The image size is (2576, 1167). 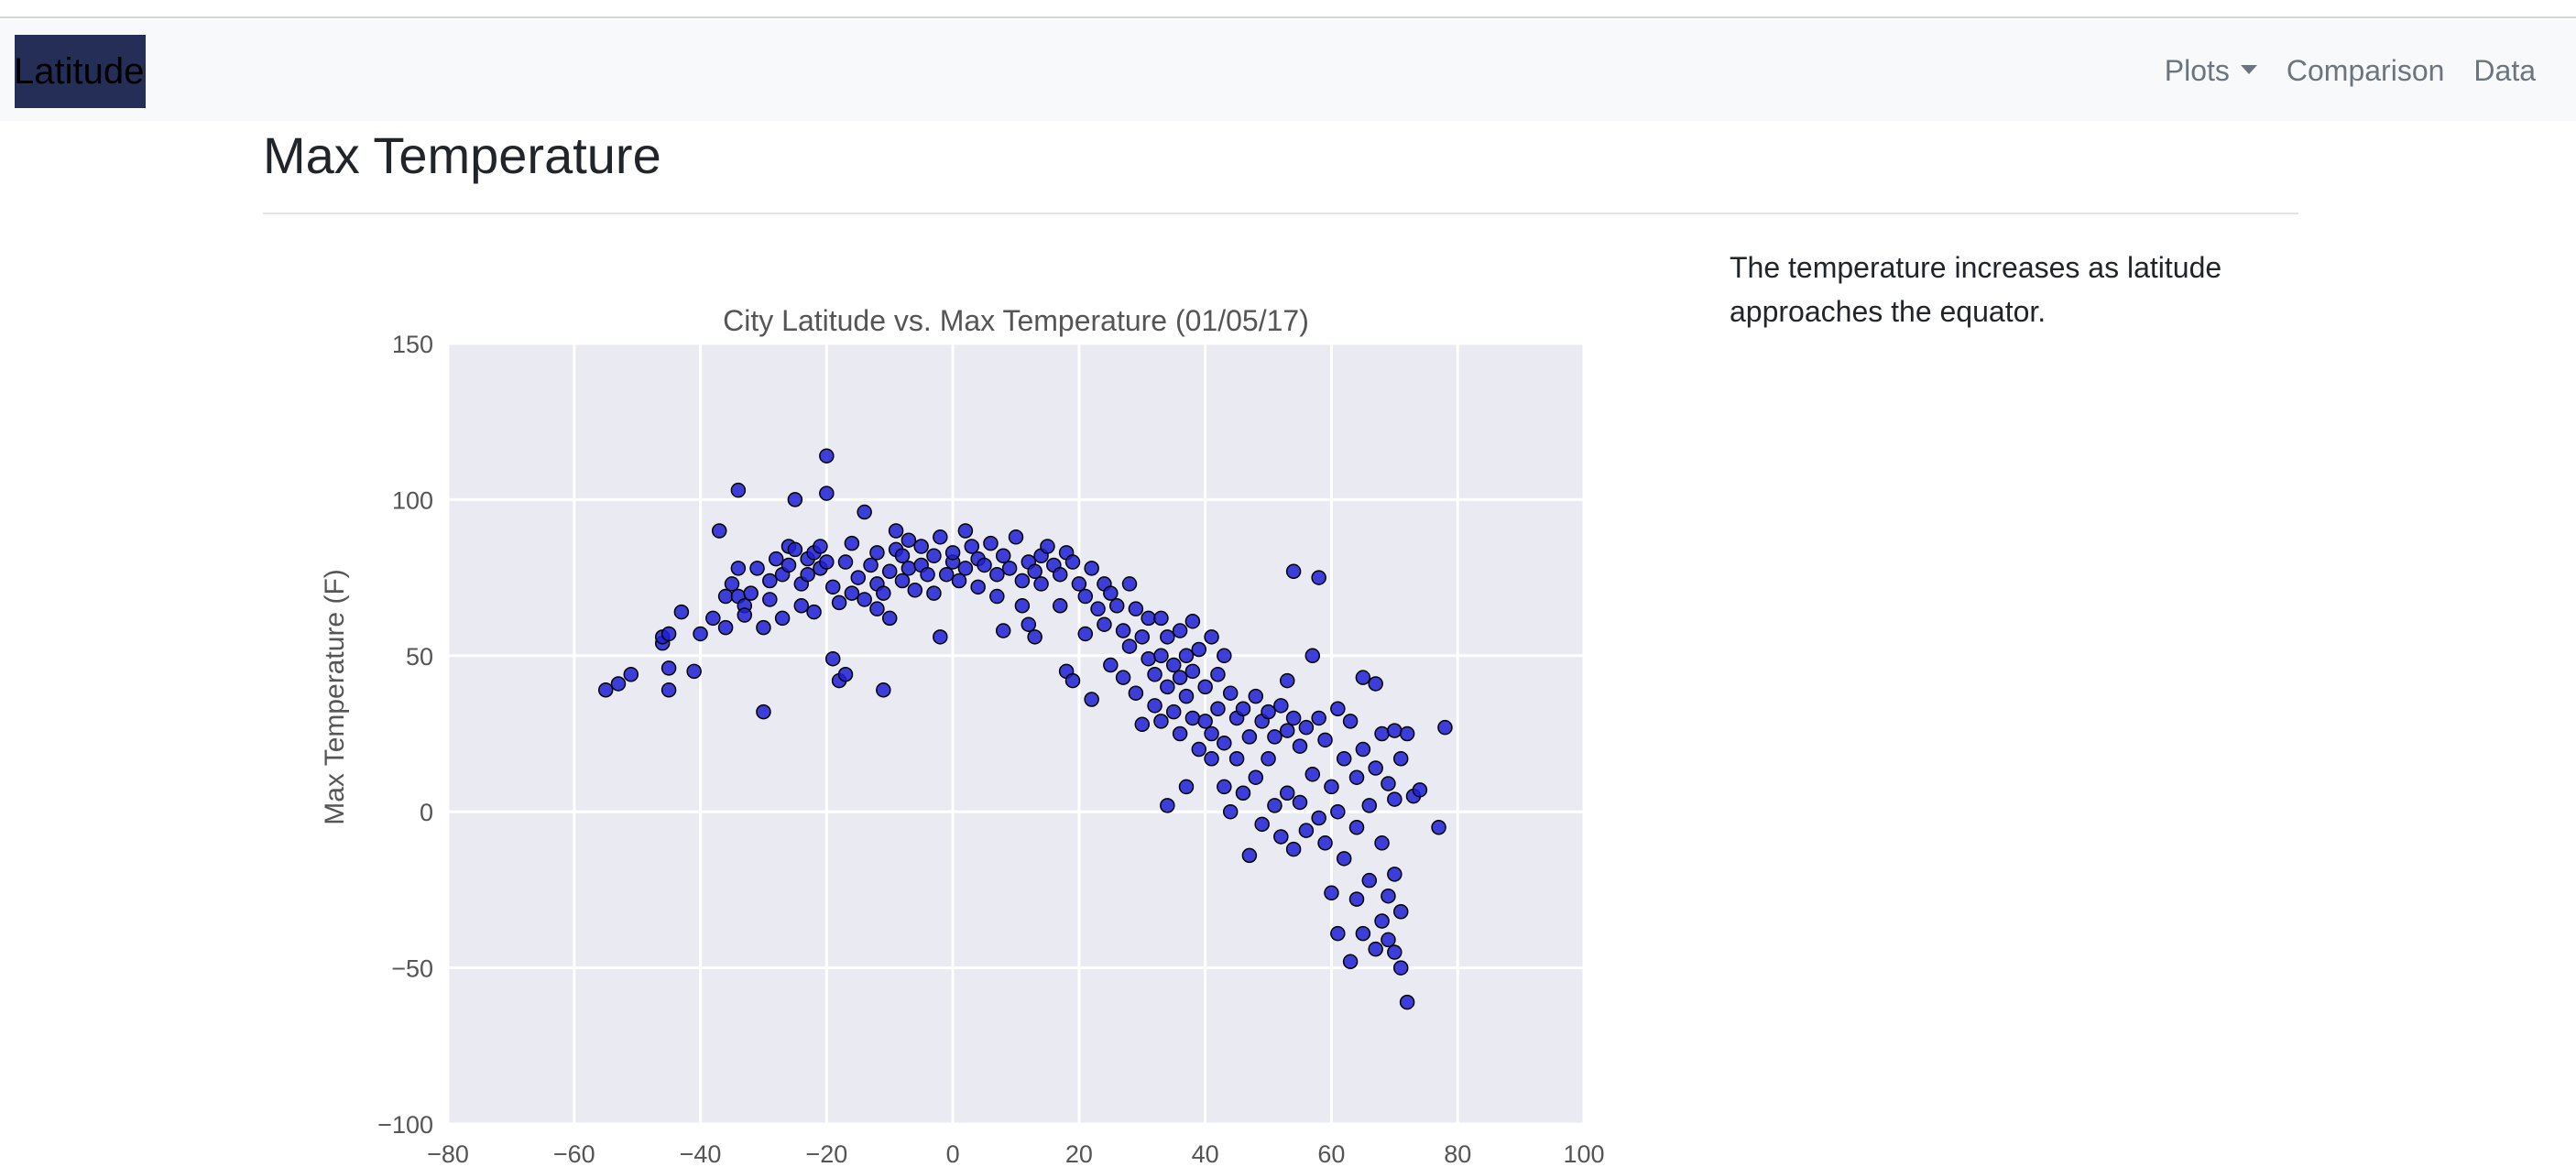 What do you see at coordinates (335, 697) in the screenshot?
I see `y-axis-label: Max Temperature (F)` at bounding box center [335, 697].